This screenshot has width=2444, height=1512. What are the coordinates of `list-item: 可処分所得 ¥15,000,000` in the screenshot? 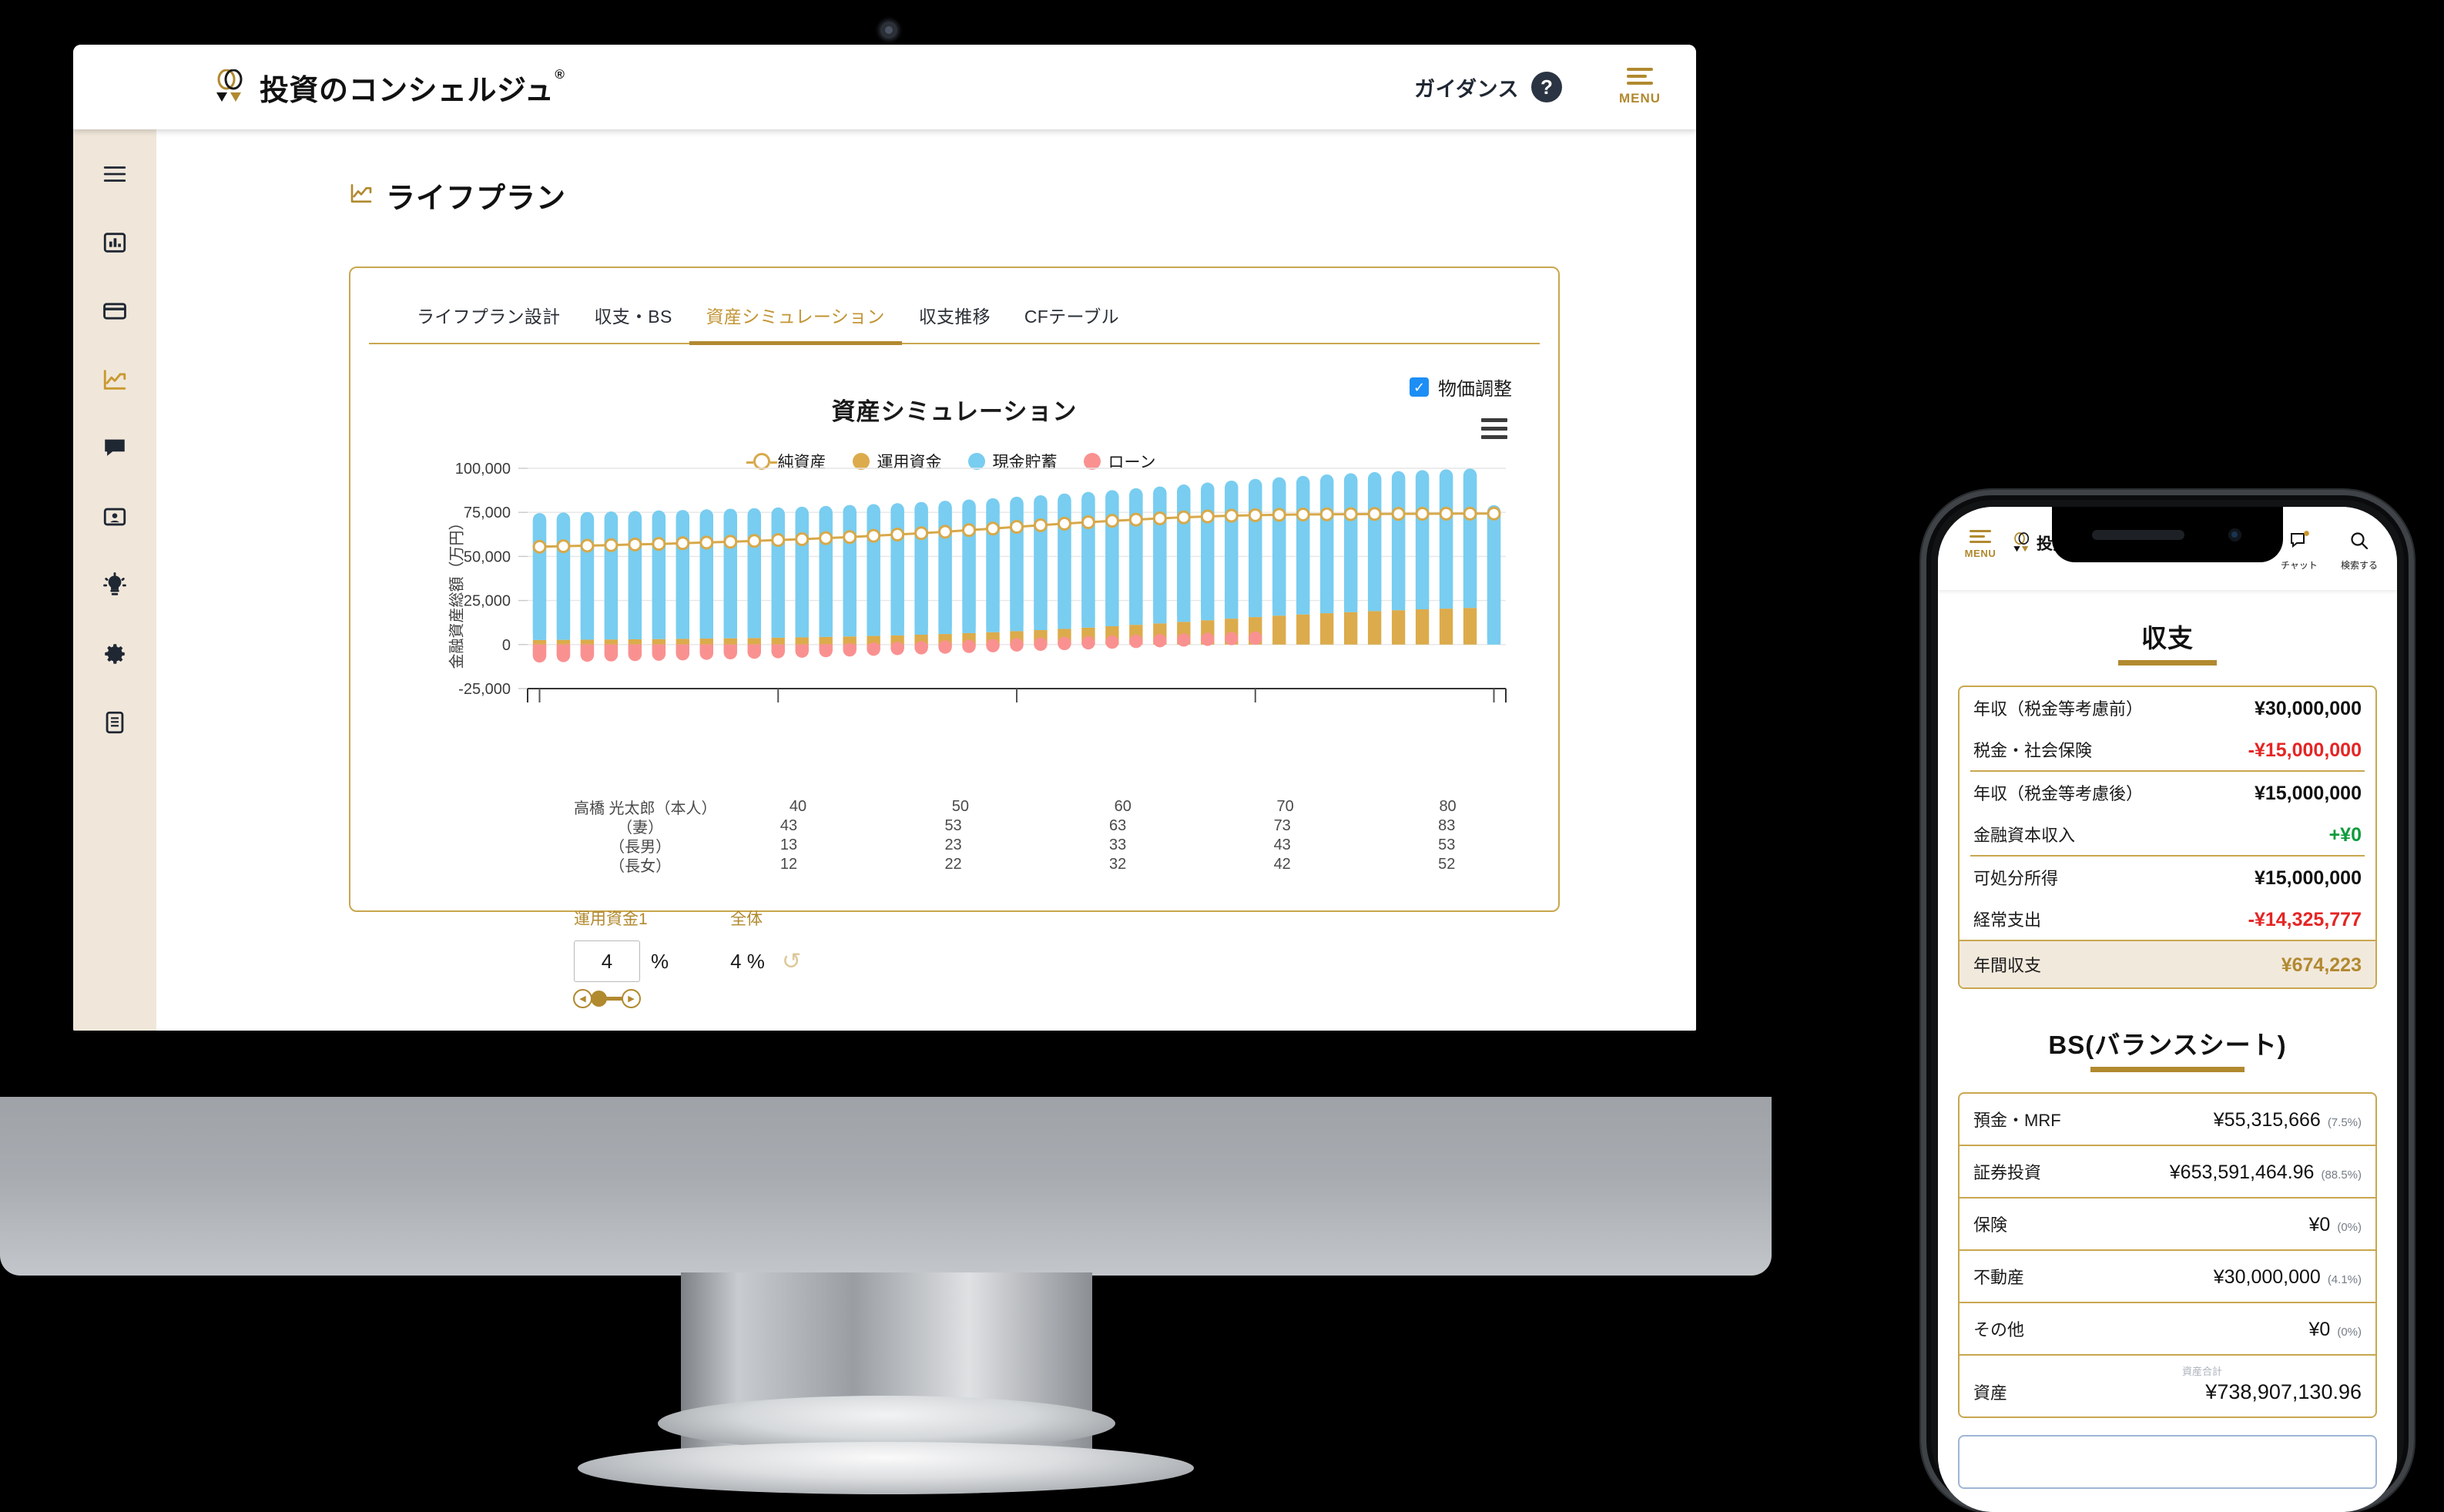 It's located at (2167, 877).